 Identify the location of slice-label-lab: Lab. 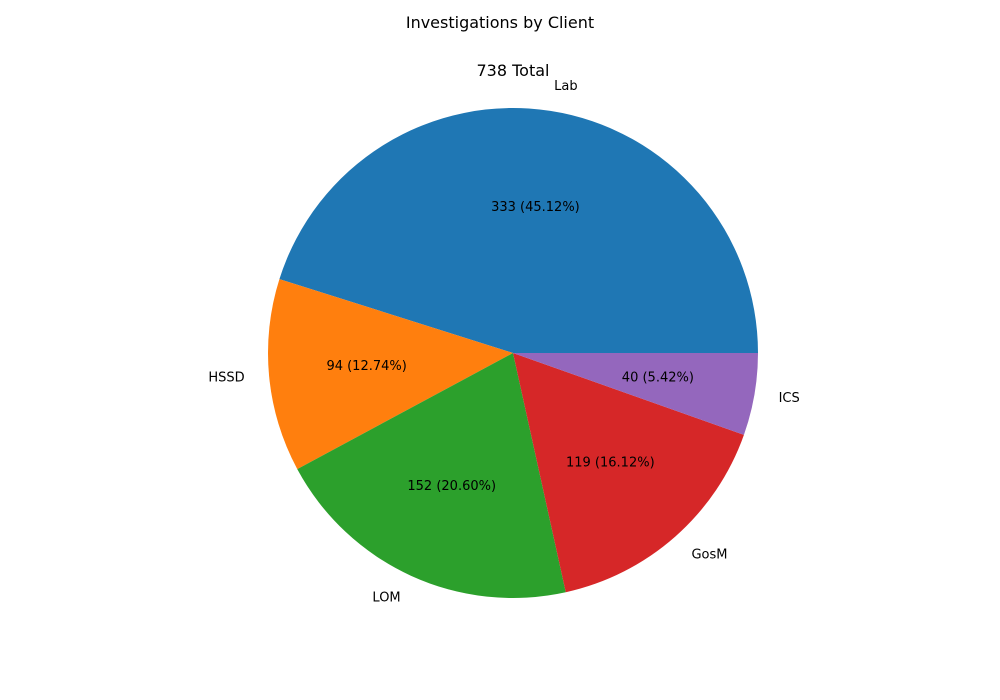
(565, 86).